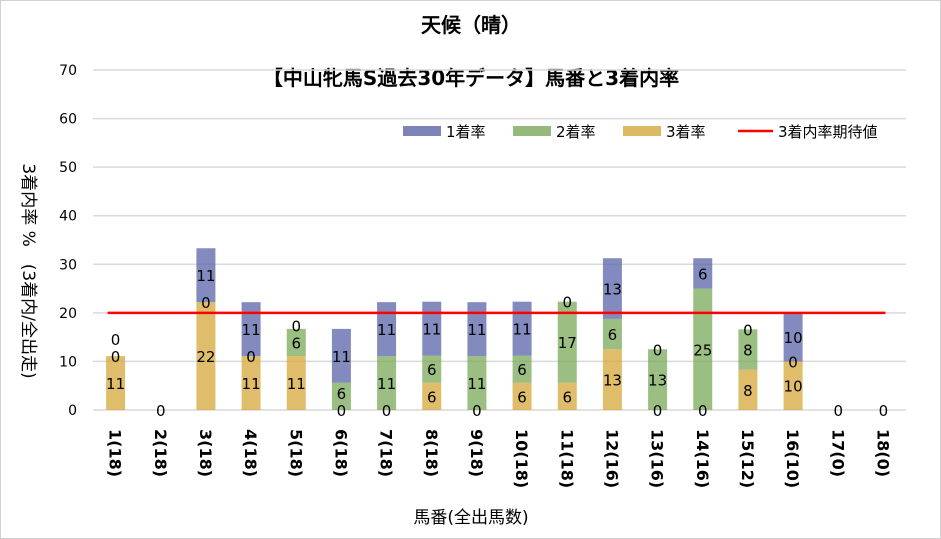  Describe the element at coordinates (882, 453) in the screenshot. I see `x-tick-label: 18(0)` at that location.